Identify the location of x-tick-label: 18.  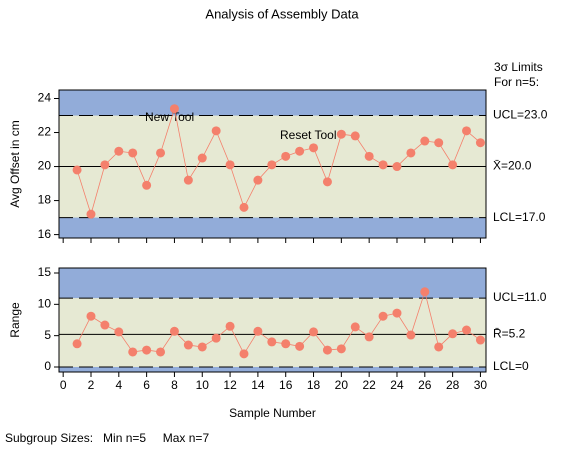
(314, 385).